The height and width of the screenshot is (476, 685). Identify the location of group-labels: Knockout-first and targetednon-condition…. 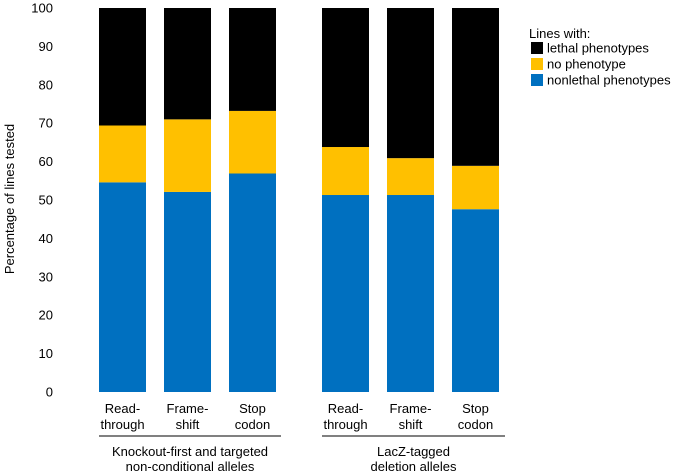
(302, 454).